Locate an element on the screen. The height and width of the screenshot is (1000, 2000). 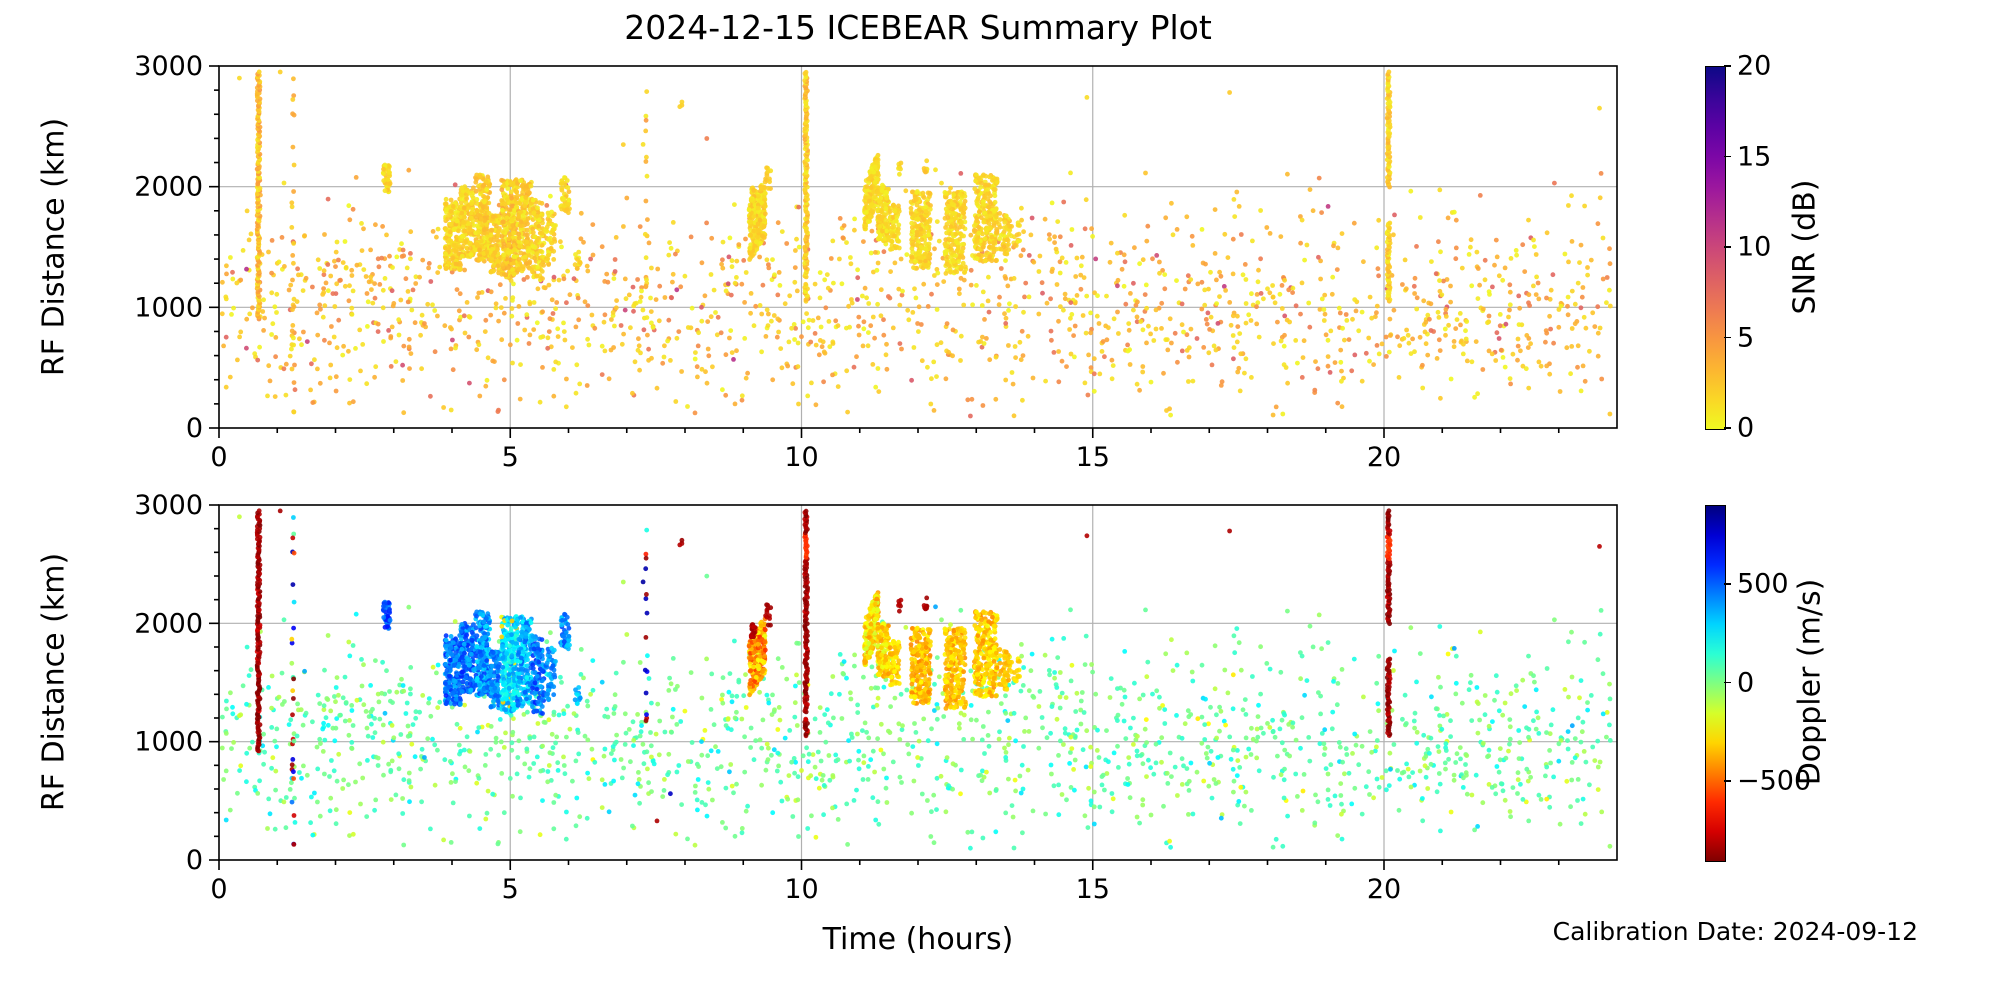
x-axis-label: Time (hours) is located at coordinates (918, 939).